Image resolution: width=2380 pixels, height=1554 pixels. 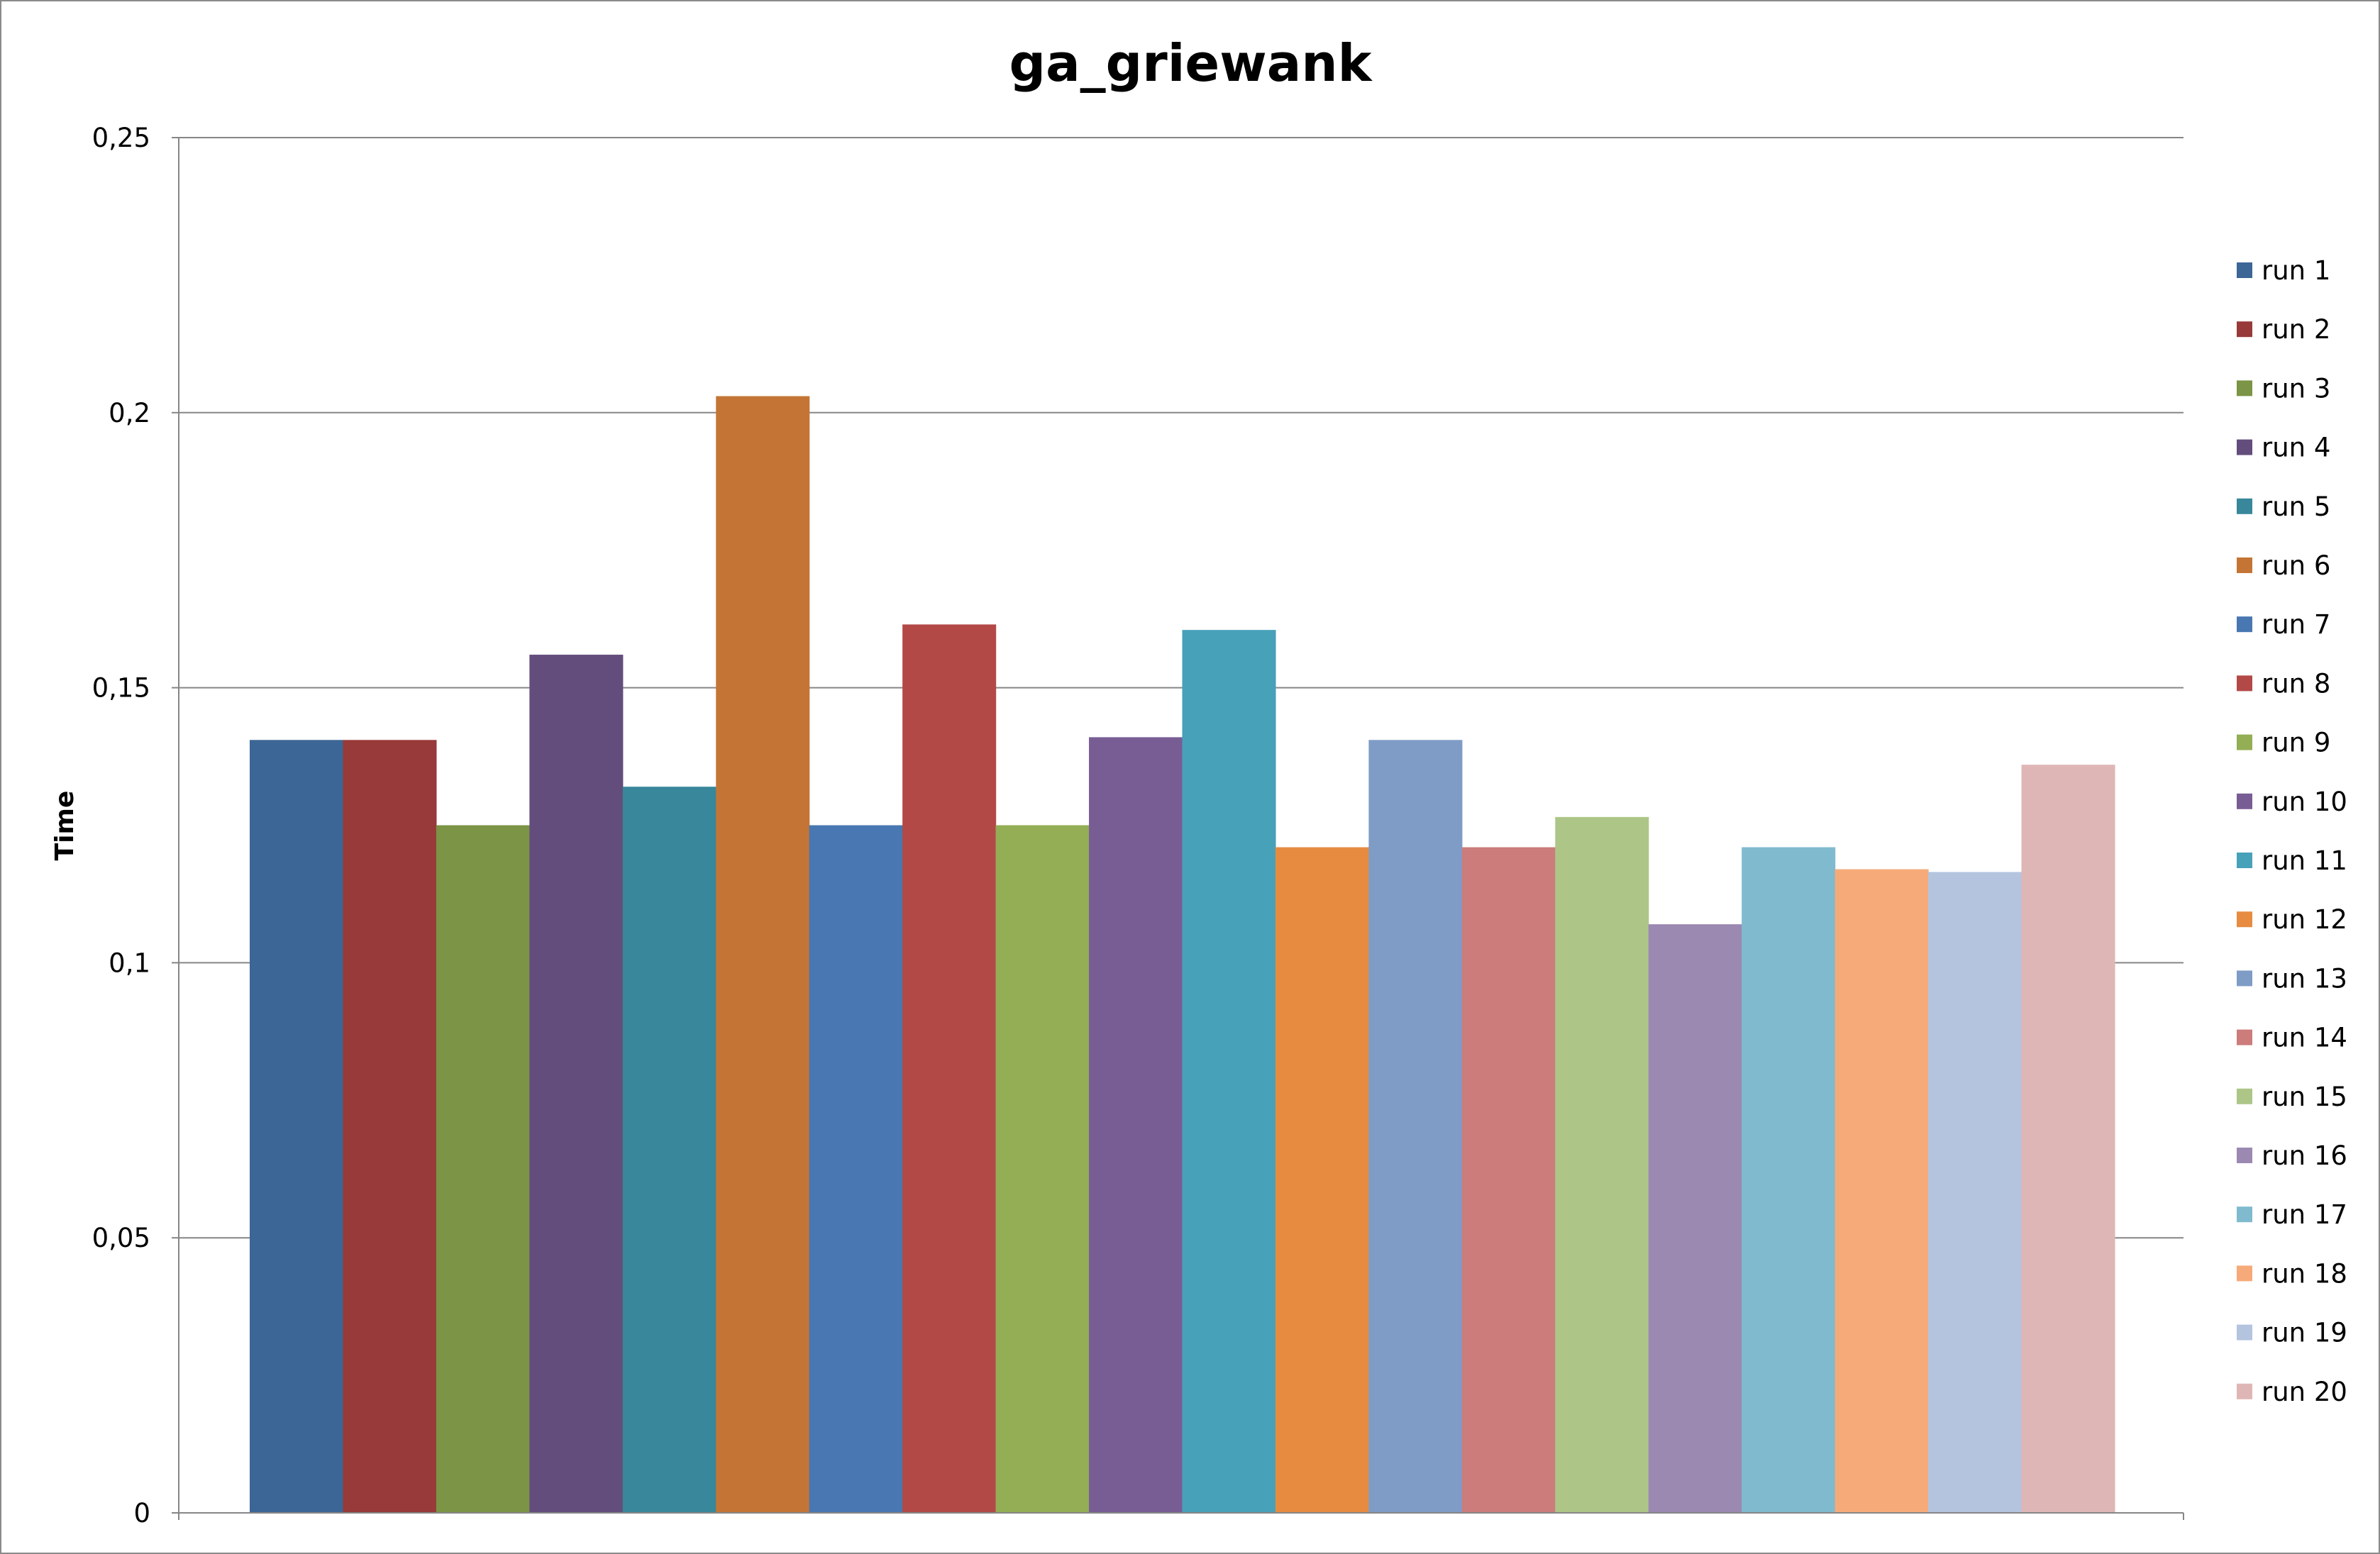 I want to click on legend-label: run 7, so click(x=2296, y=624).